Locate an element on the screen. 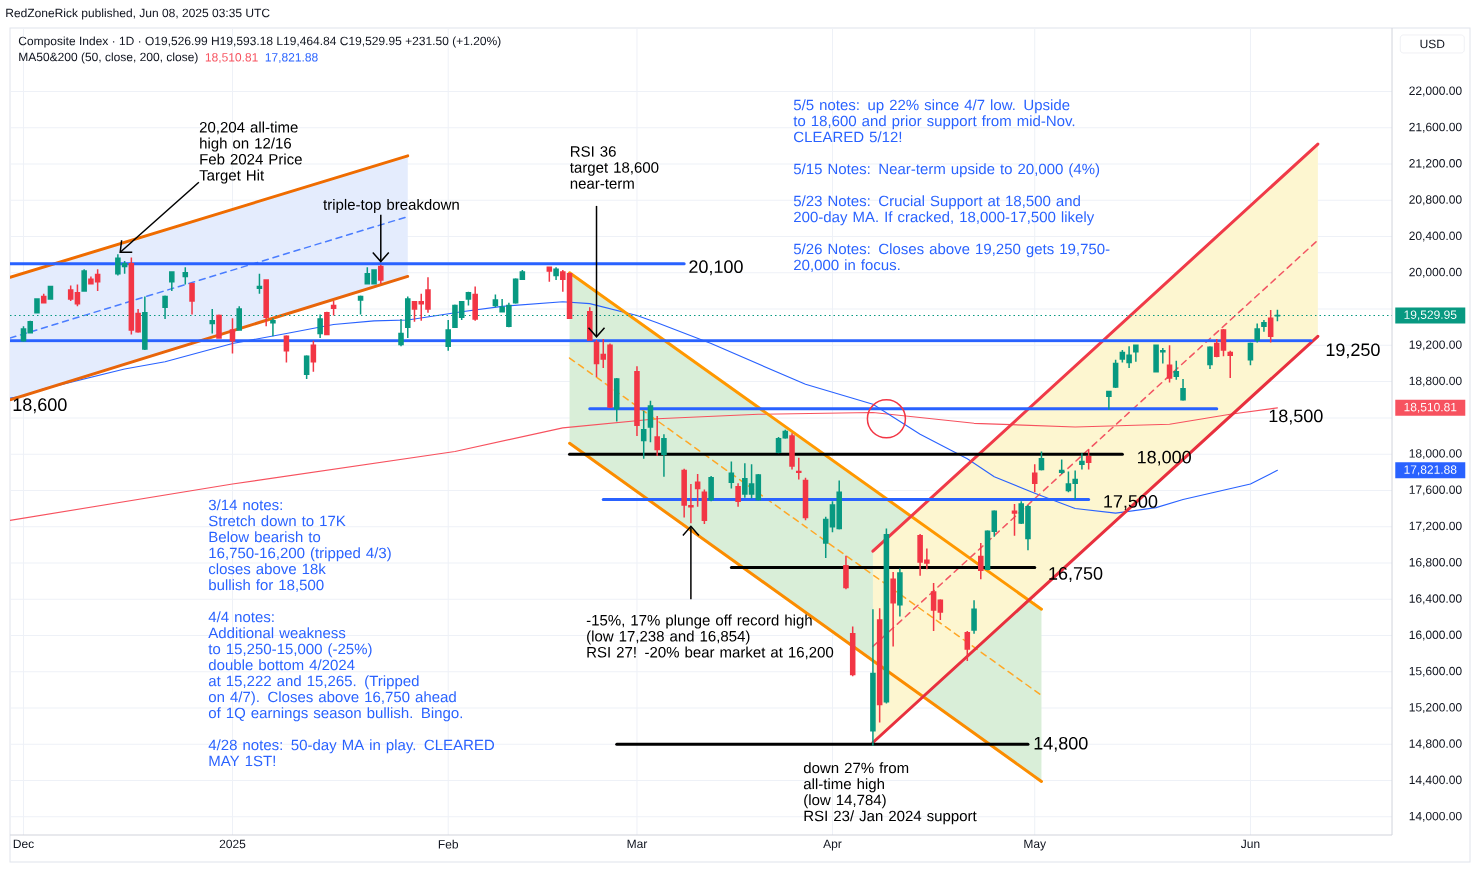  text: USD is located at coordinates (1432, 44).